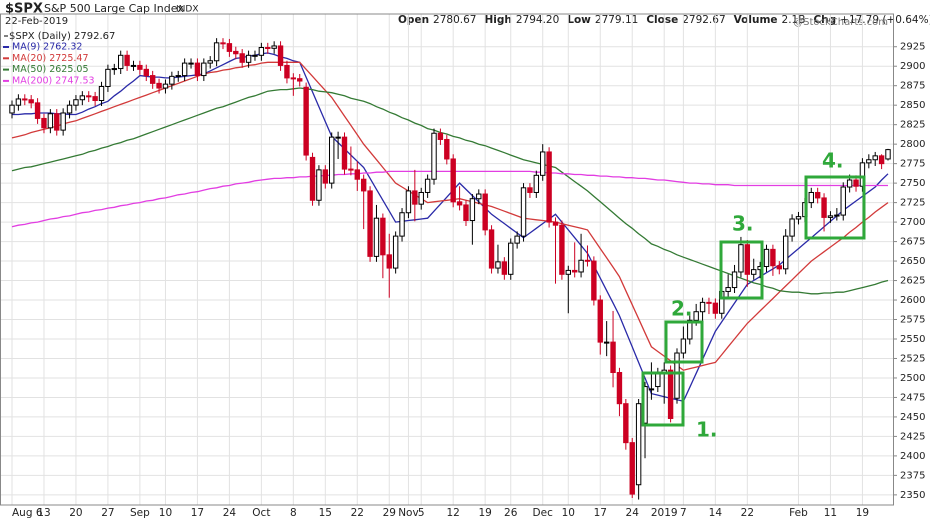  Describe the element at coordinates (663, 399) in the screenshot. I see `annotation-box` at that location.